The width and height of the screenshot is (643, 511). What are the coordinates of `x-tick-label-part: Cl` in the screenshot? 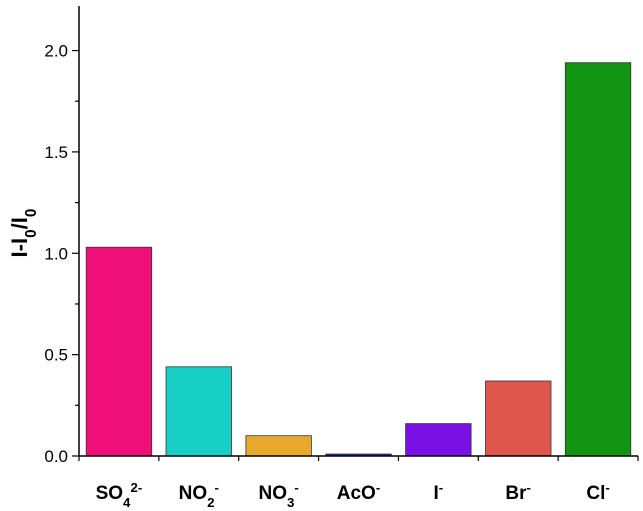 It's located at (595, 493).